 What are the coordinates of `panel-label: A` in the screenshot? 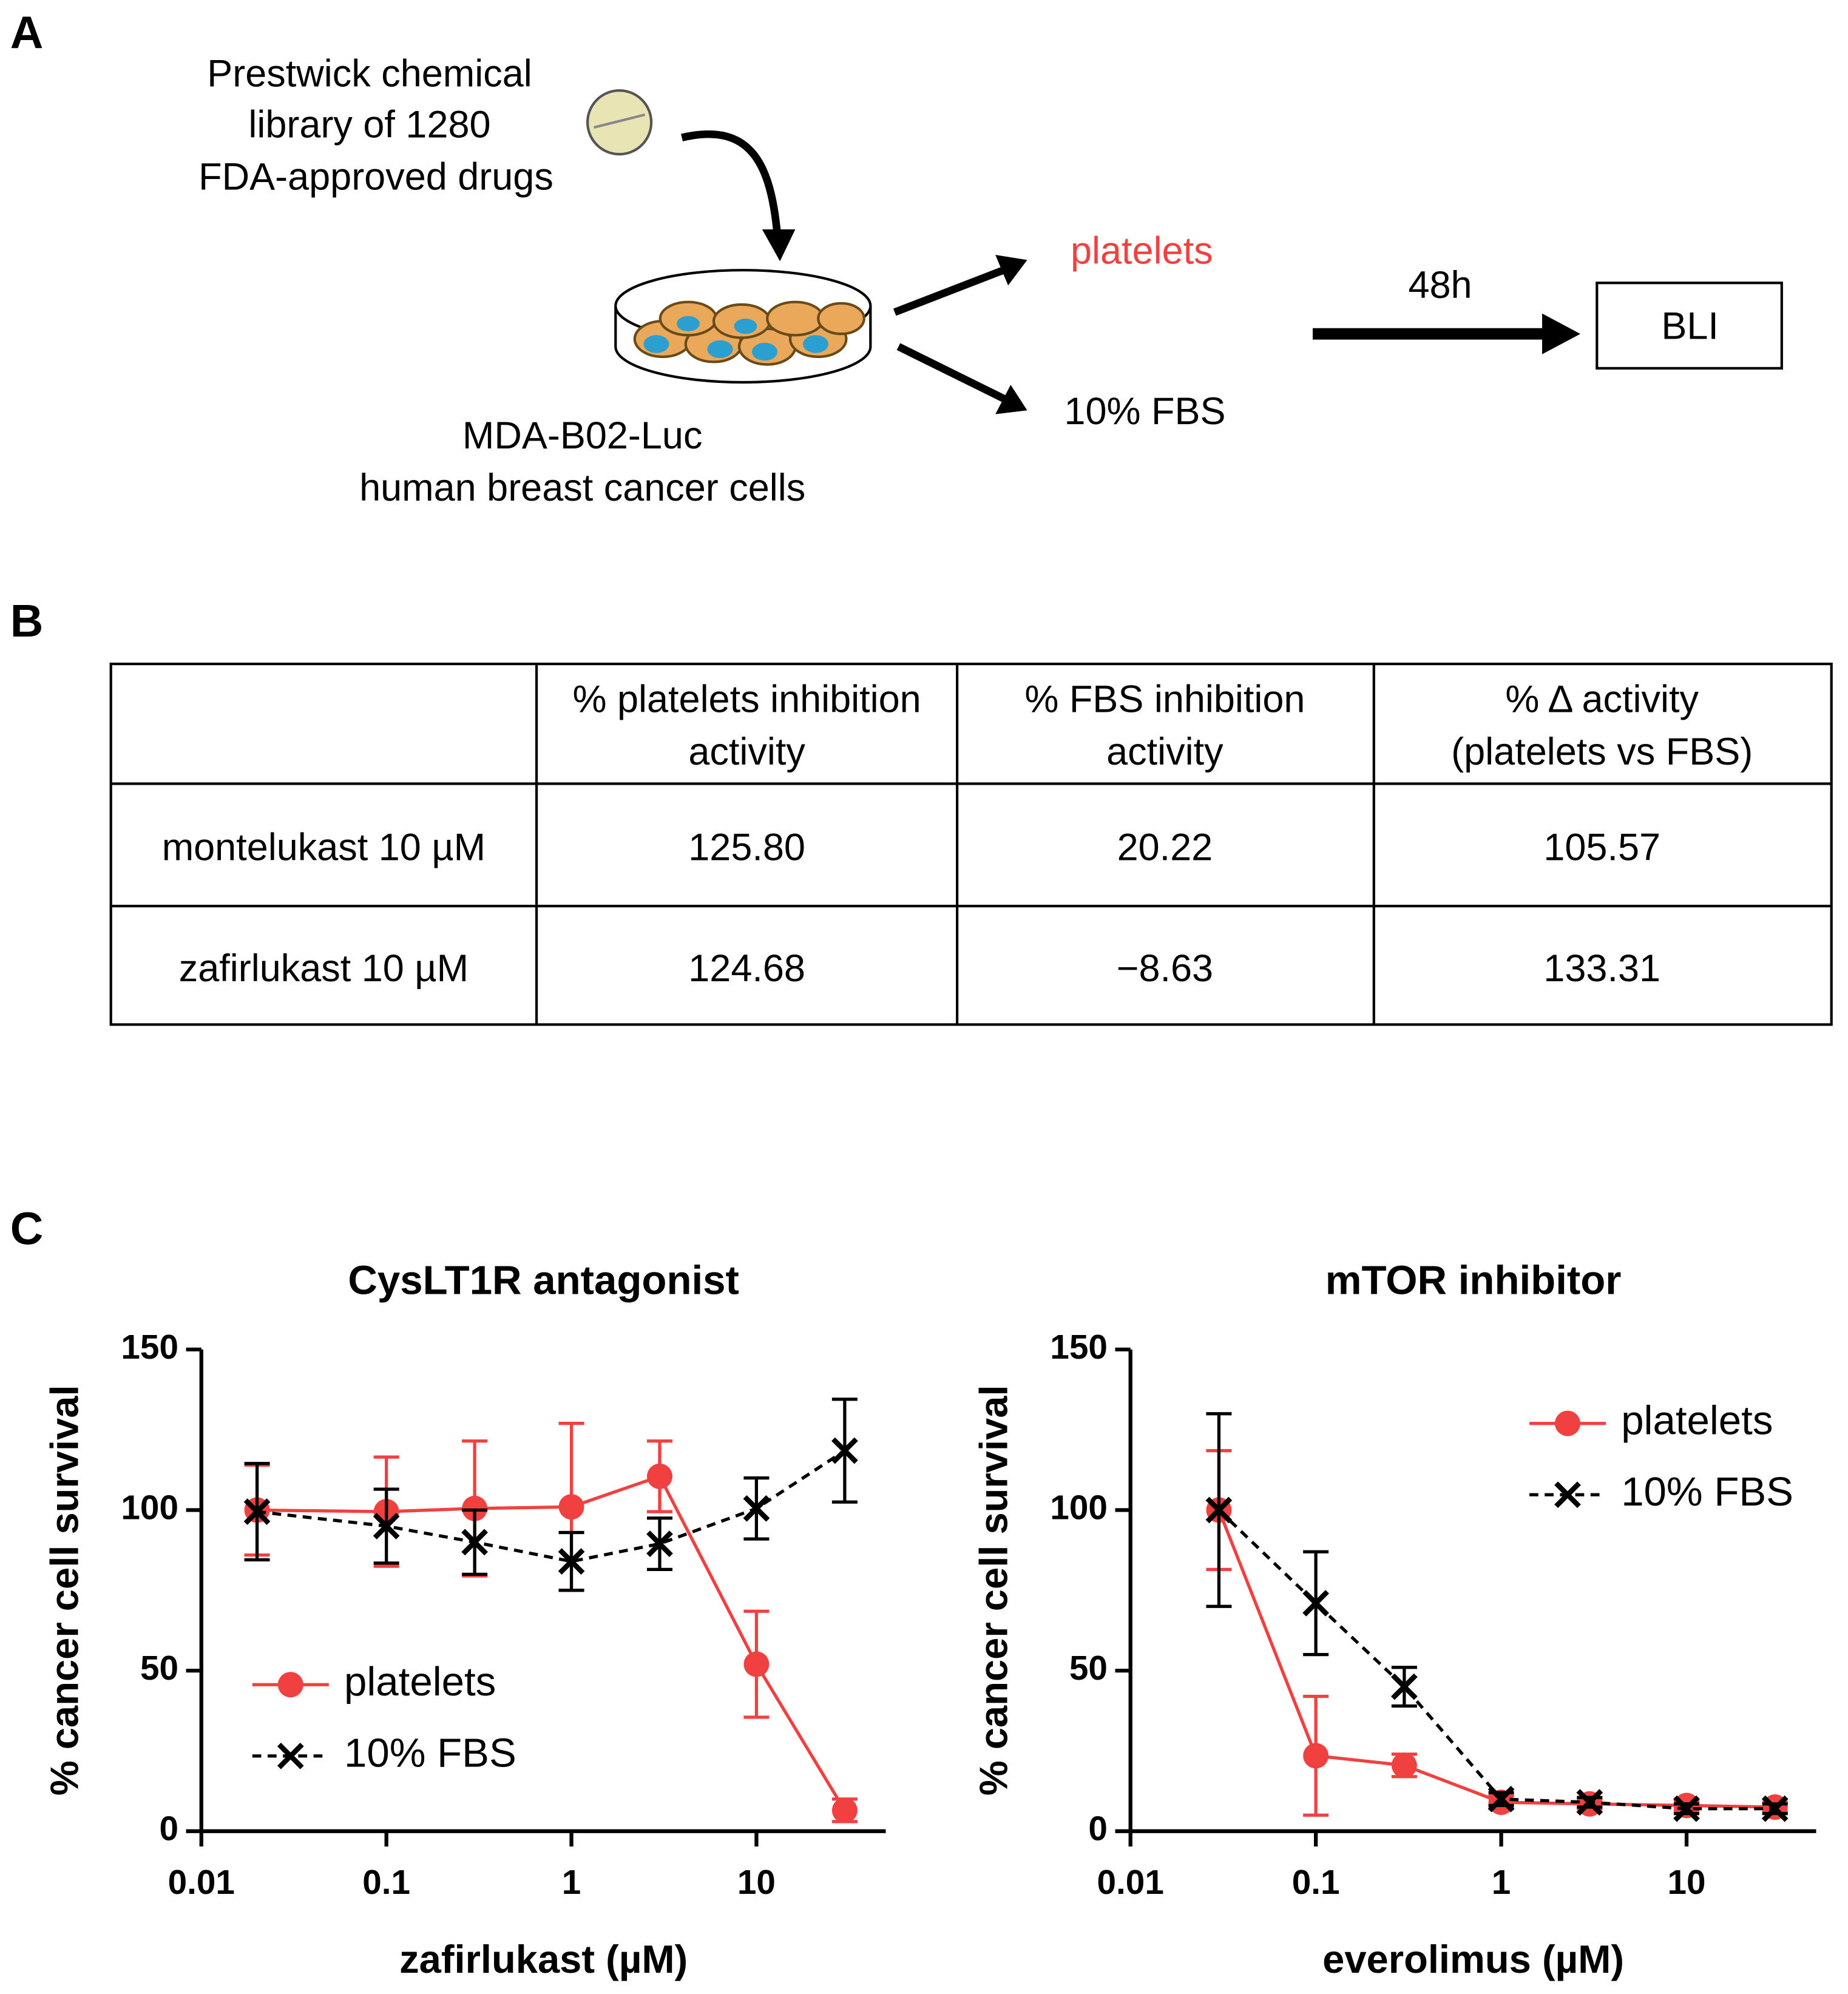 It's located at (27, 32).